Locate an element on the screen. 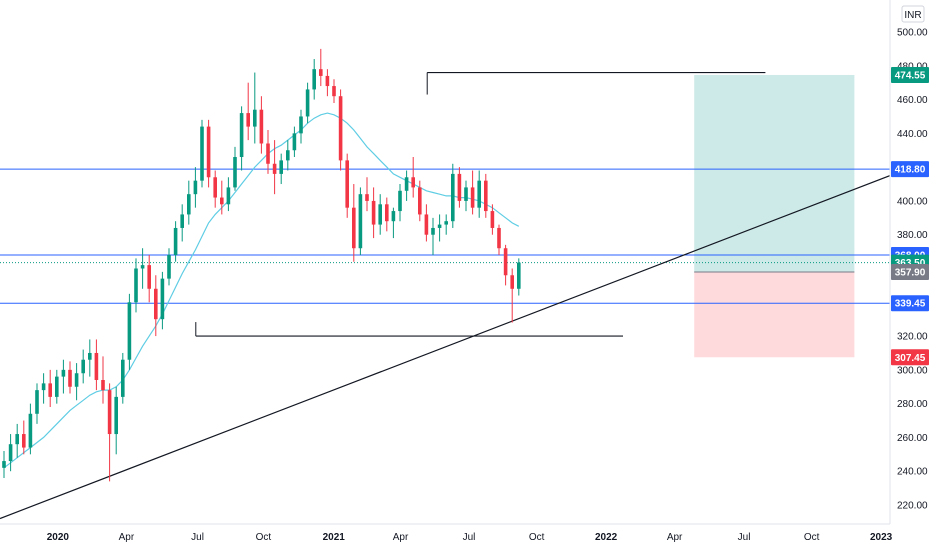 The height and width of the screenshot is (555, 932). x-tick-label: 2022 is located at coordinates (606, 537).